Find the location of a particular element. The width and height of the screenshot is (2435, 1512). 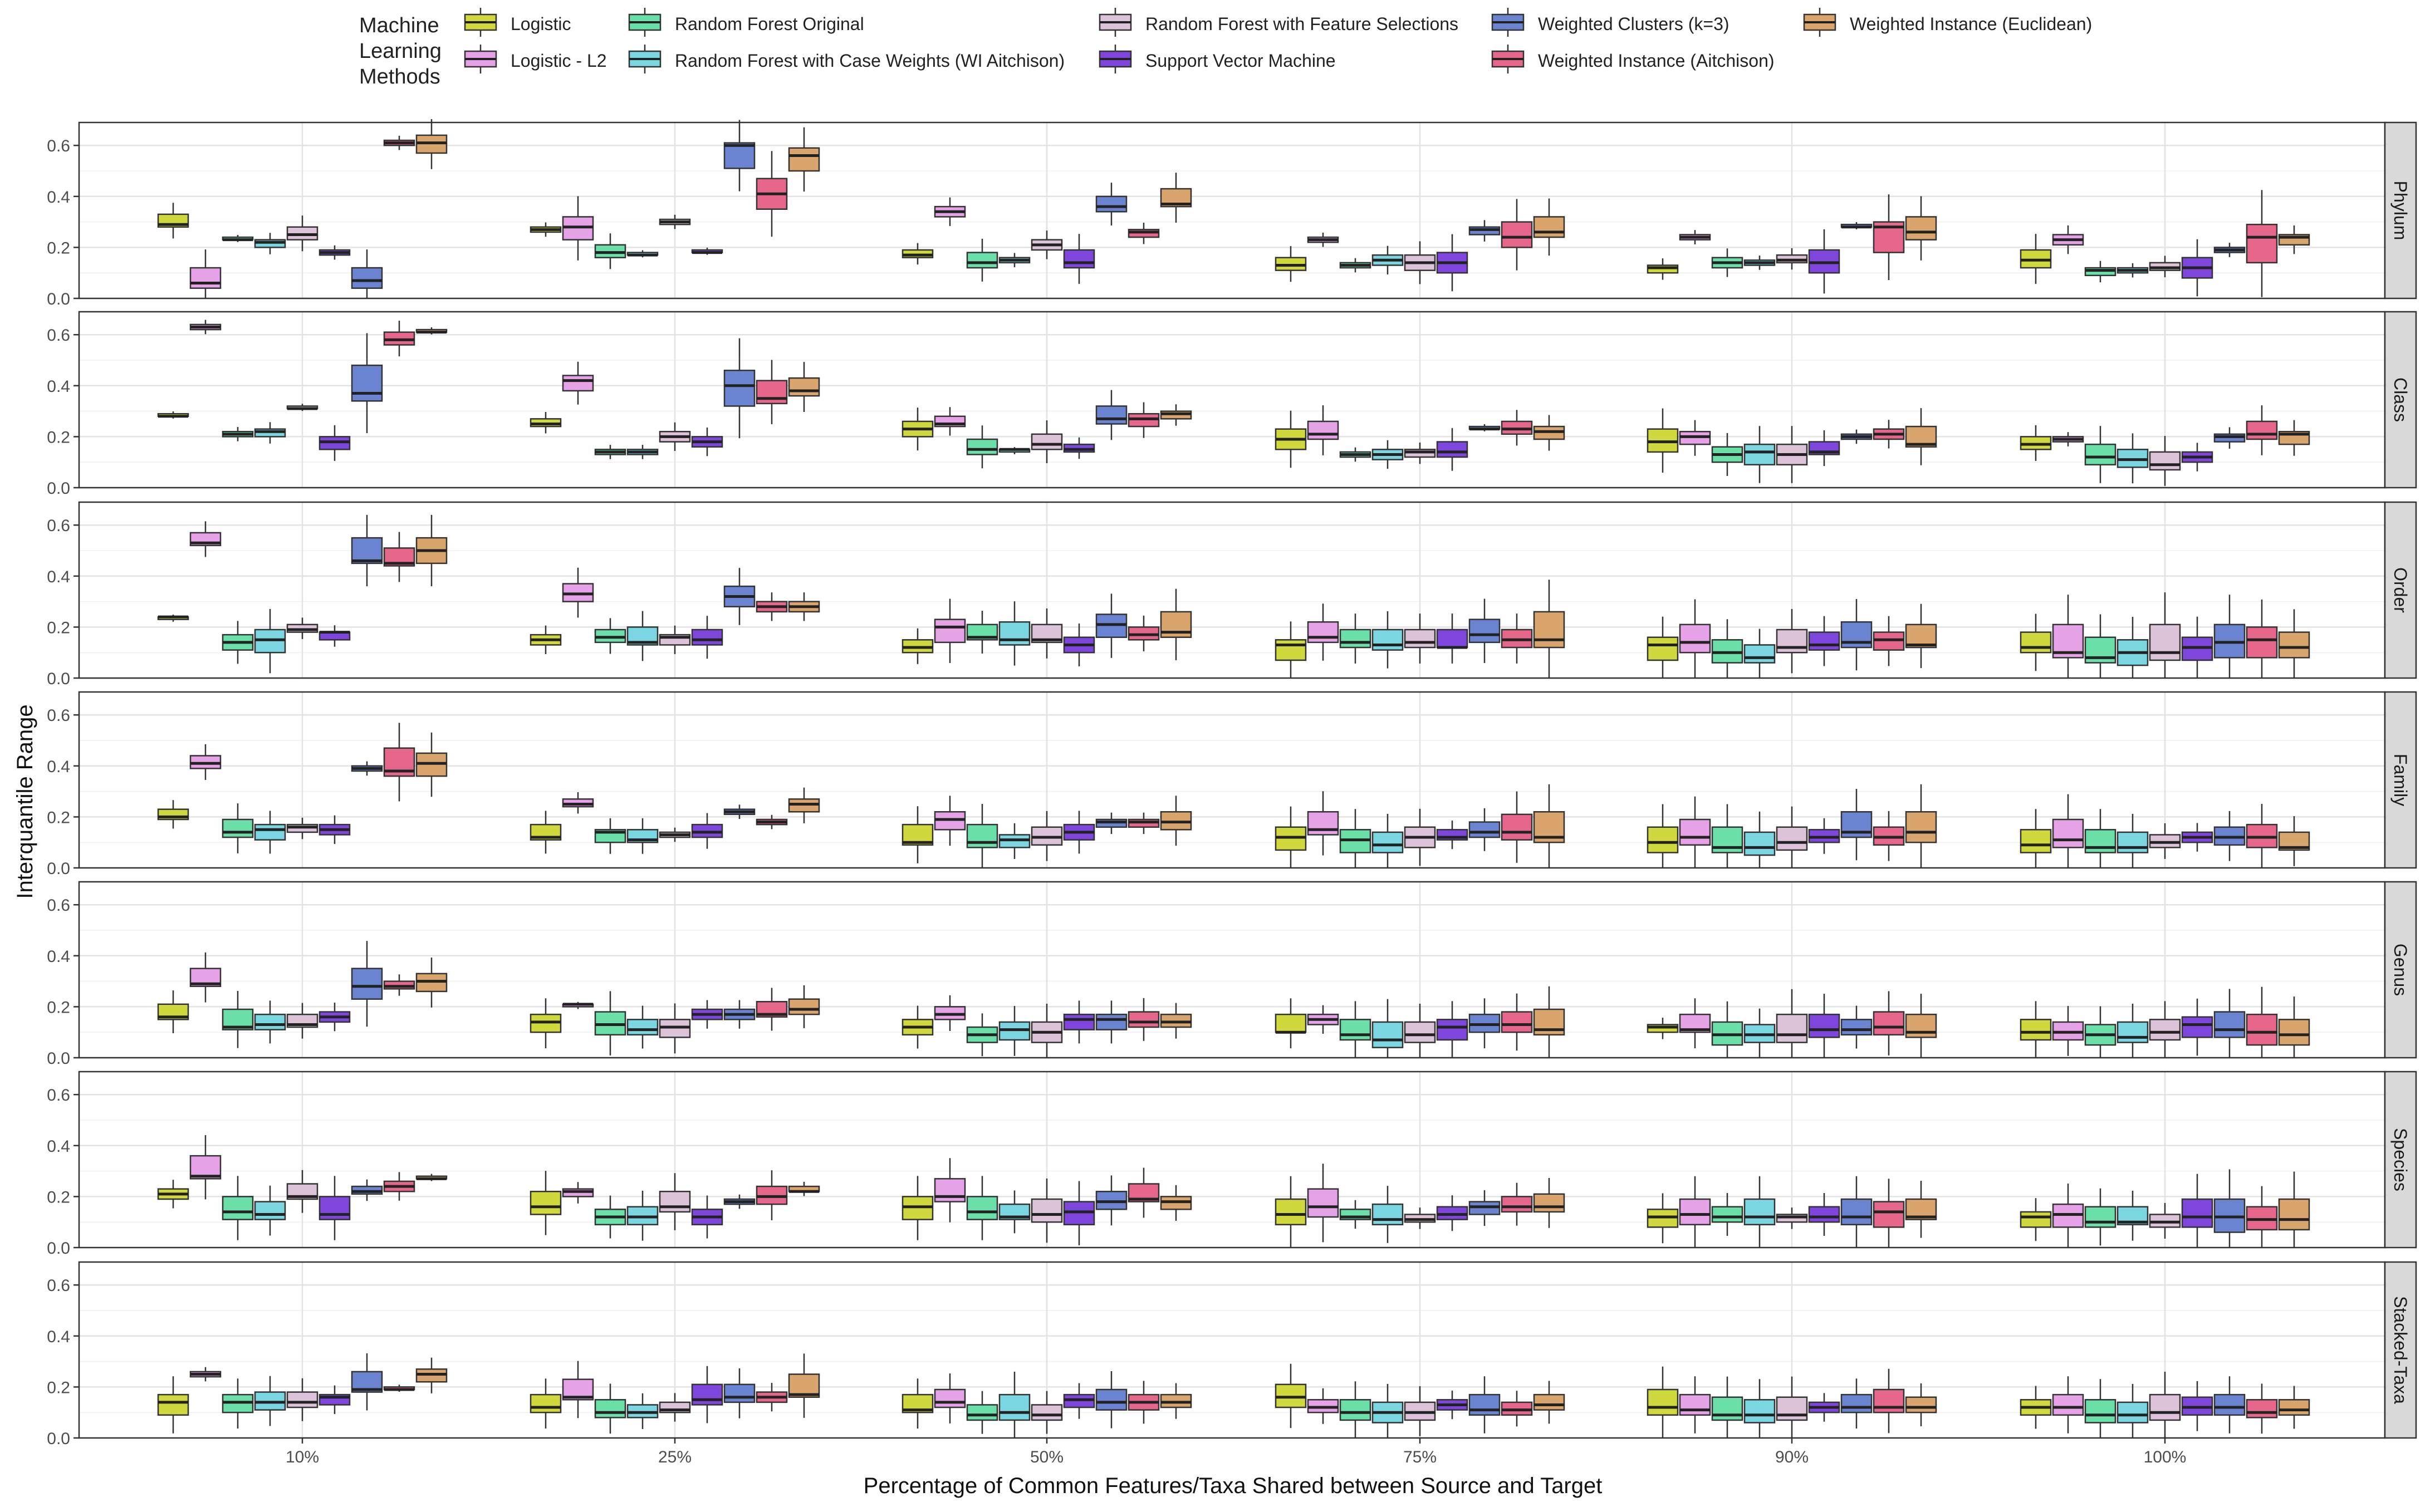

y-tick-label: 0.0 is located at coordinates (58, 489).